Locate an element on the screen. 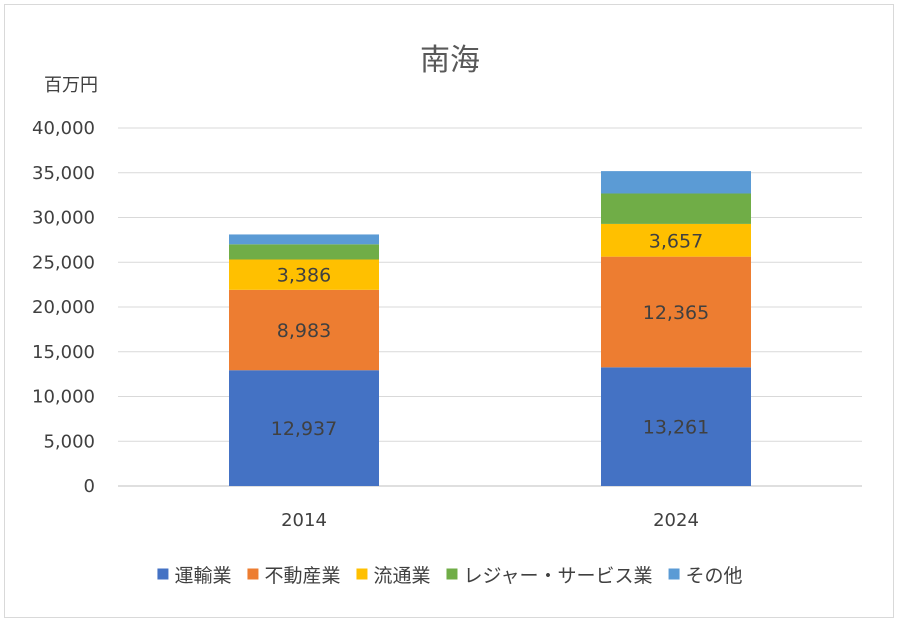 The image size is (900, 624). x-axis-ticks: 2014 2024 is located at coordinates (490, 520).